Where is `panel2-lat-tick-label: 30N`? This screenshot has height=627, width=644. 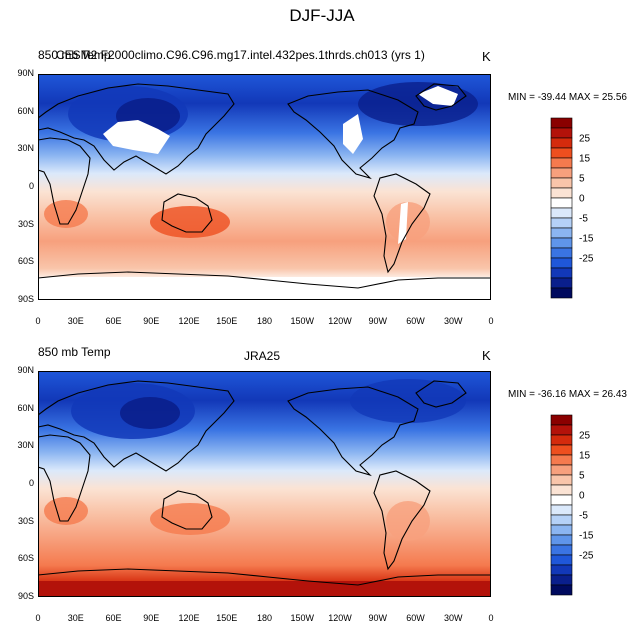
panel2-lat-tick-label: 30N is located at coordinates (25, 445).